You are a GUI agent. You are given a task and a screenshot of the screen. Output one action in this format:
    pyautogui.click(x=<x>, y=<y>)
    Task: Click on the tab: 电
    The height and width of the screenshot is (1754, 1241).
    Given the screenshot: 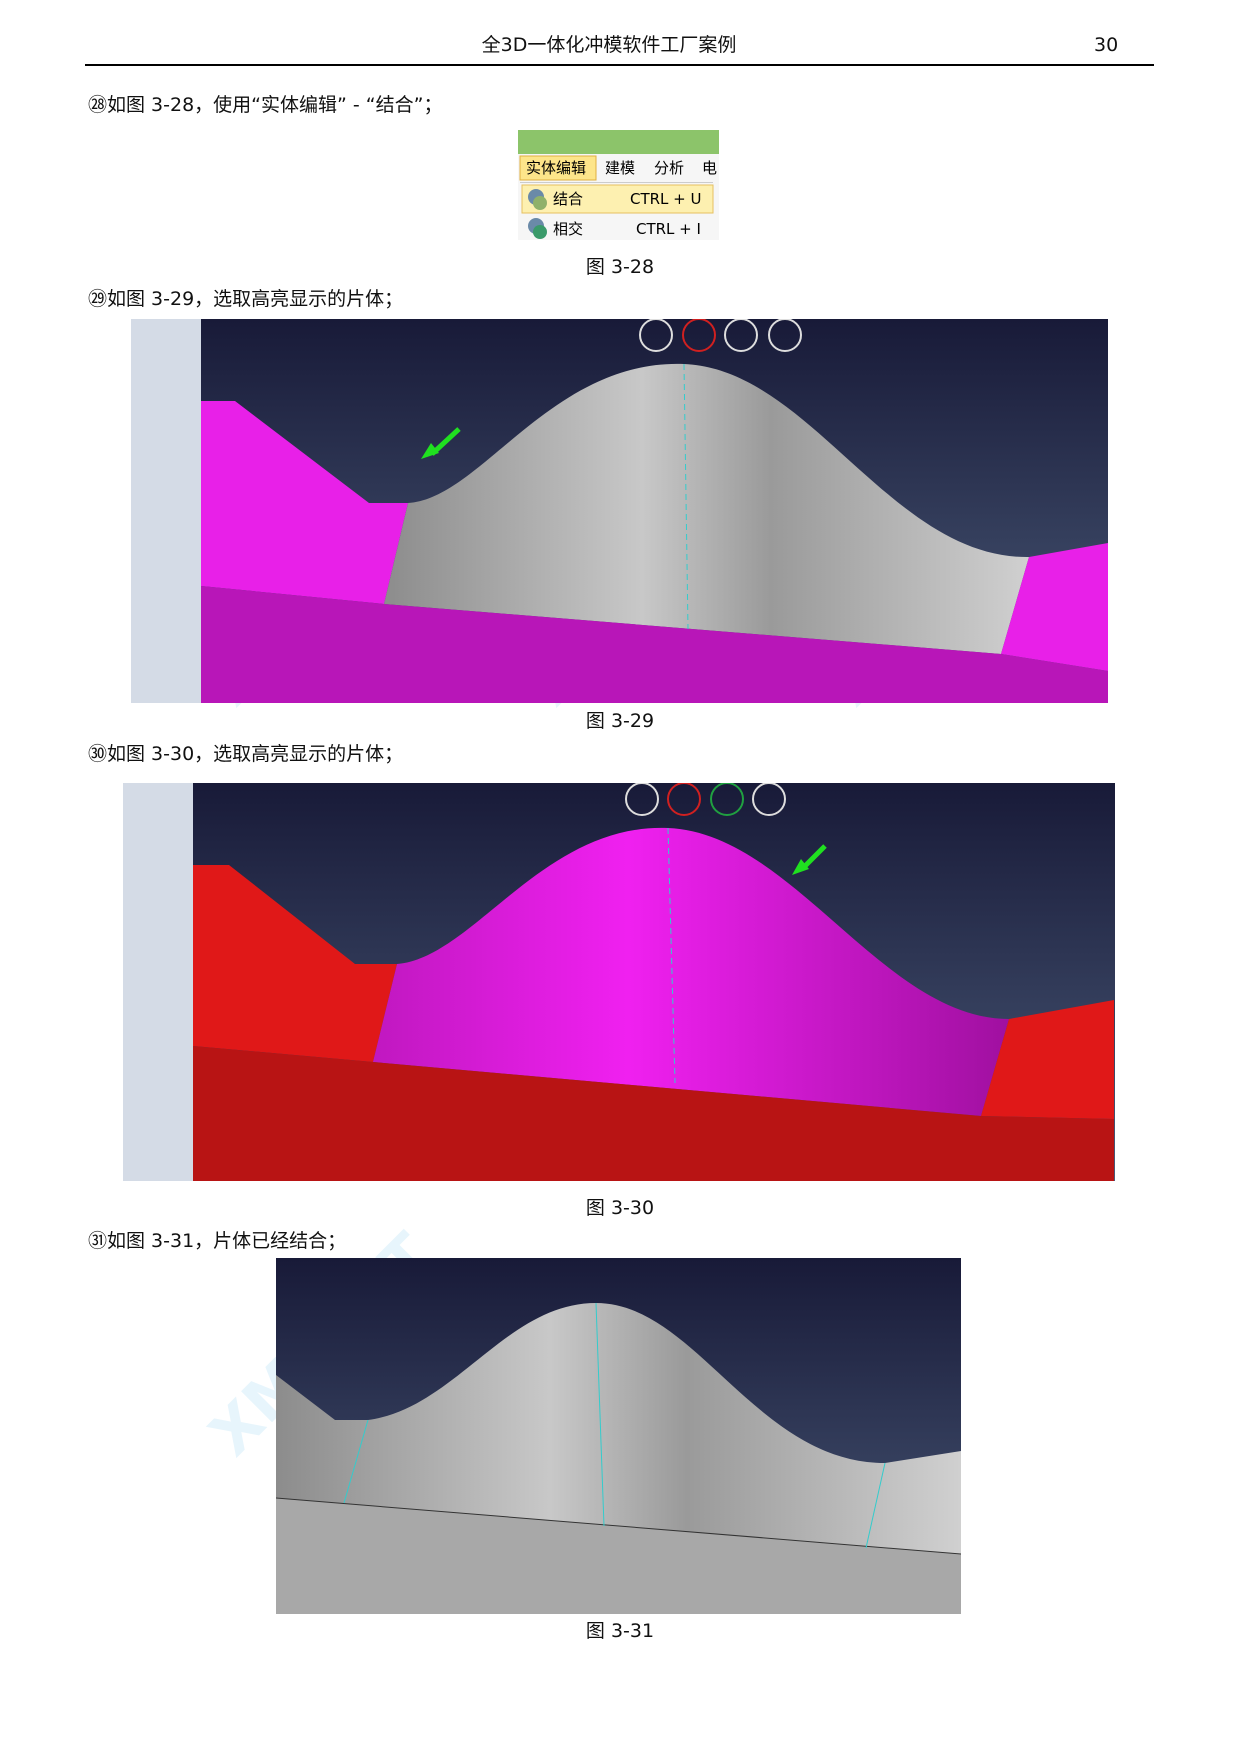 What is the action you would take?
    pyautogui.click(x=709, y=168)
    